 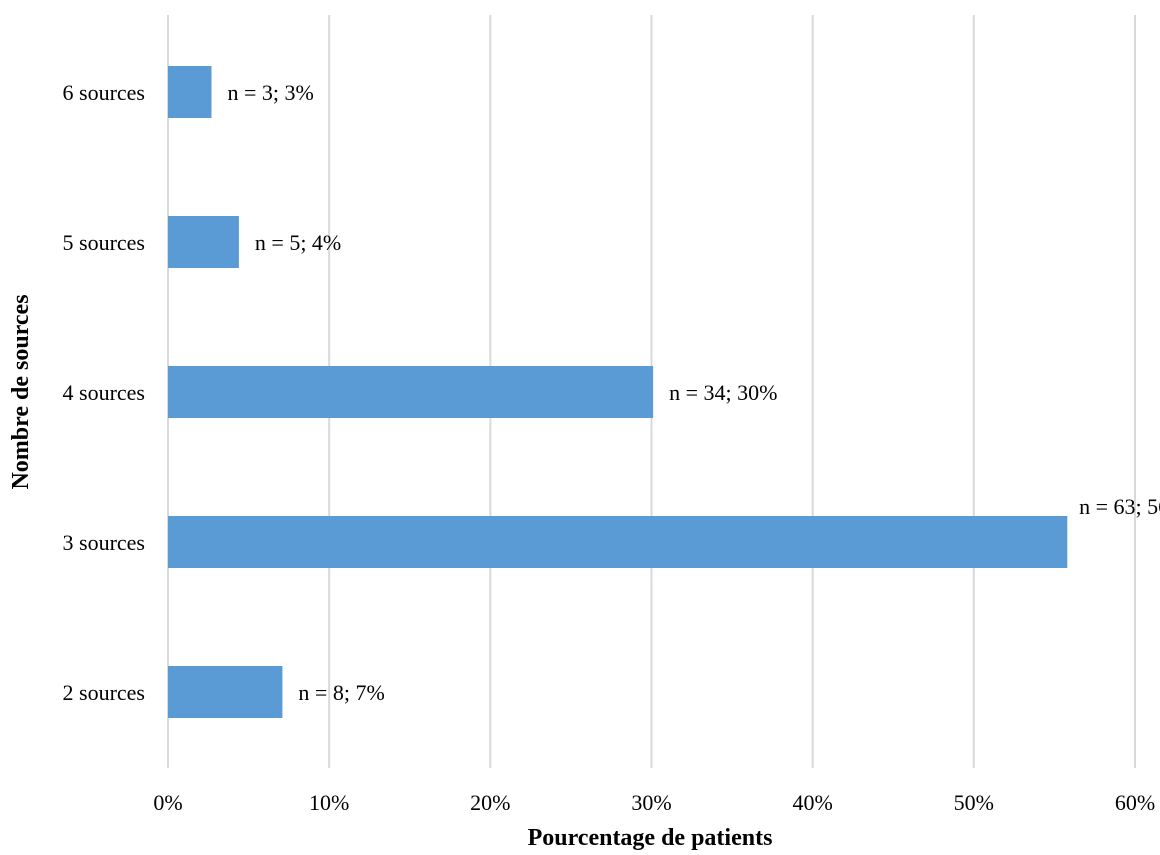 What do you see at coordinates (618, 542) in the screenshot?
I see `bar-3-sources` at bounding box center [618, 542].